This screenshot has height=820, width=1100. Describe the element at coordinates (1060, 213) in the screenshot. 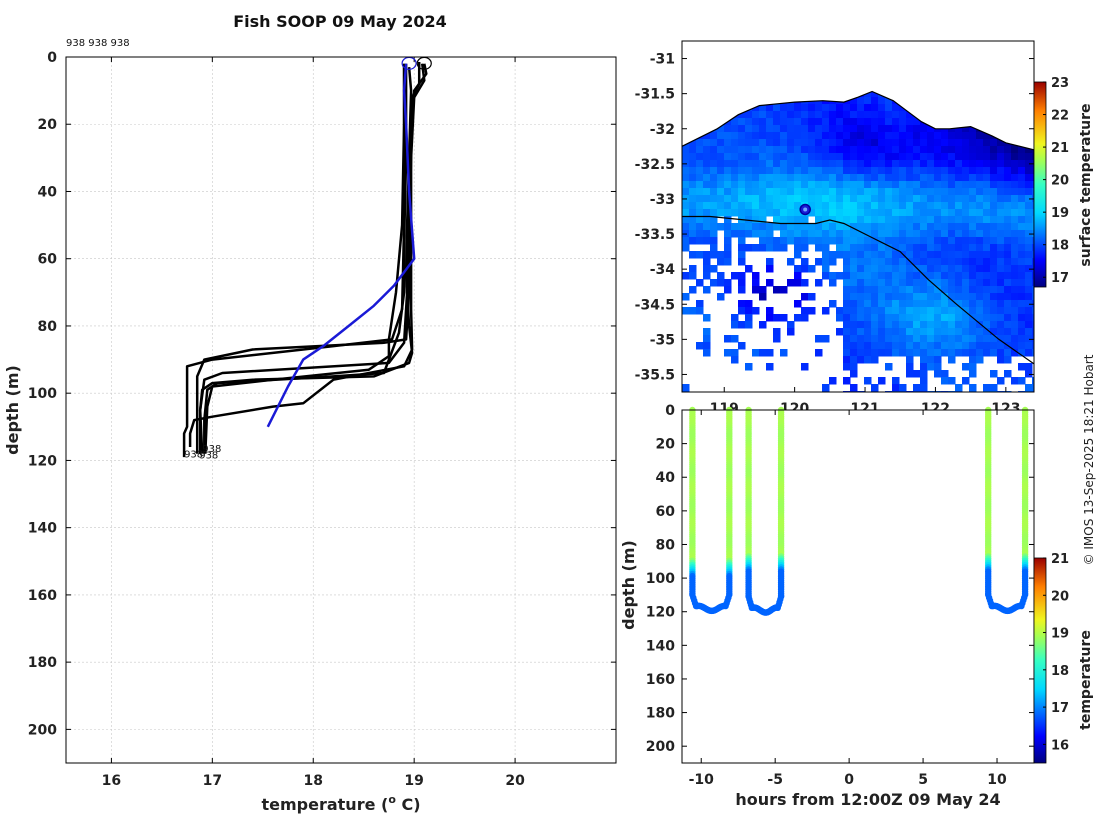

I see `map-colorbar-tick-label: 19` at that location.